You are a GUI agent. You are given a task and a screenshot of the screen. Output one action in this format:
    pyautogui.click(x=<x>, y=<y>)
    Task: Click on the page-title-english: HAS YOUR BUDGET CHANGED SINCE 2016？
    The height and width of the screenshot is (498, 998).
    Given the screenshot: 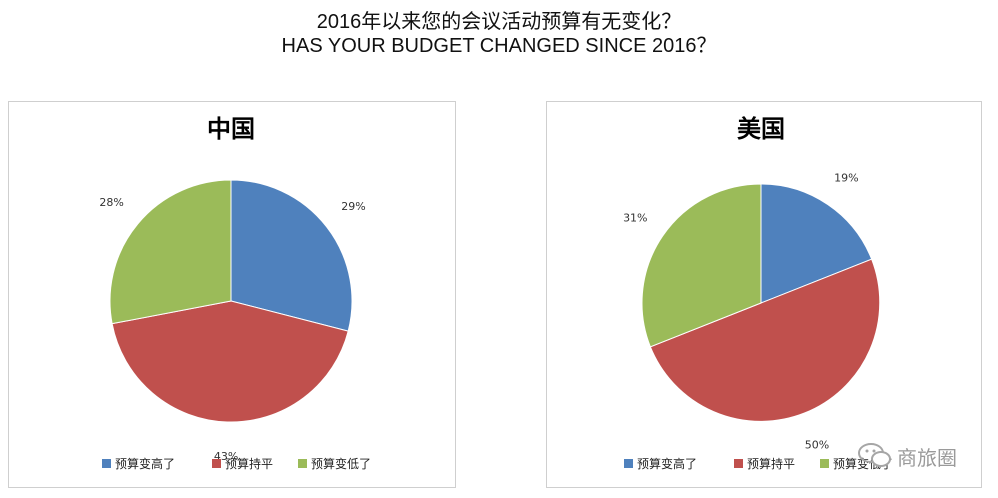 What is the action you would take?
    pyautogui.click(x=499, y=46)
    